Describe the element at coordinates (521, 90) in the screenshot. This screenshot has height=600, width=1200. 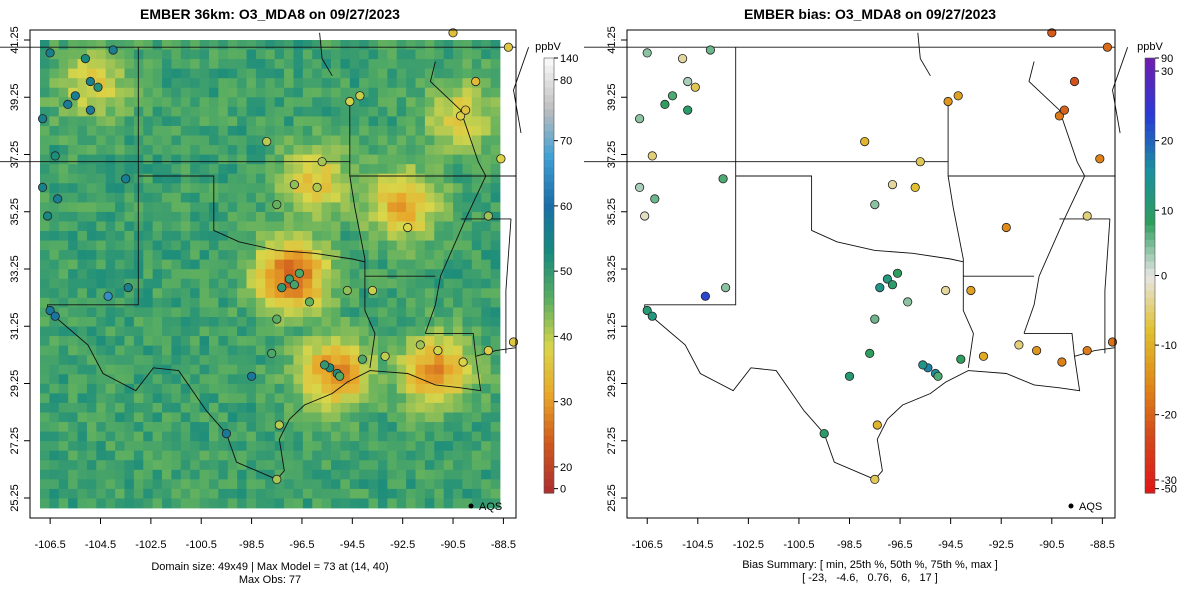
I see `state-boundary` at that location.